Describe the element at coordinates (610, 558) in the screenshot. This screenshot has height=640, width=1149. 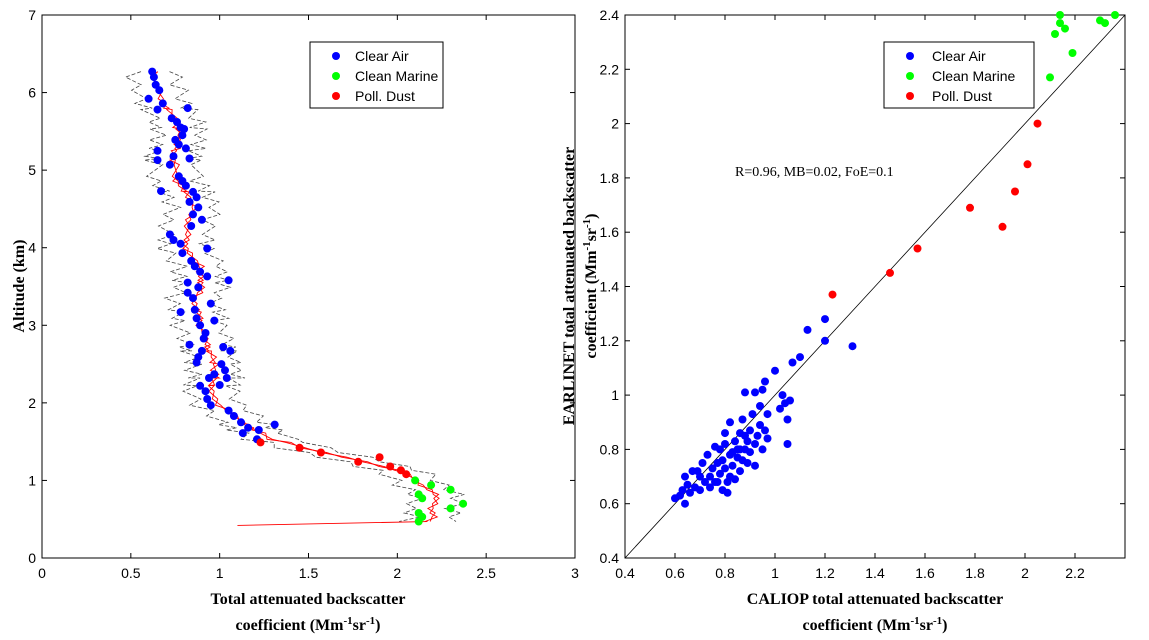
I see `y-tick-label: 0.4` at that location.